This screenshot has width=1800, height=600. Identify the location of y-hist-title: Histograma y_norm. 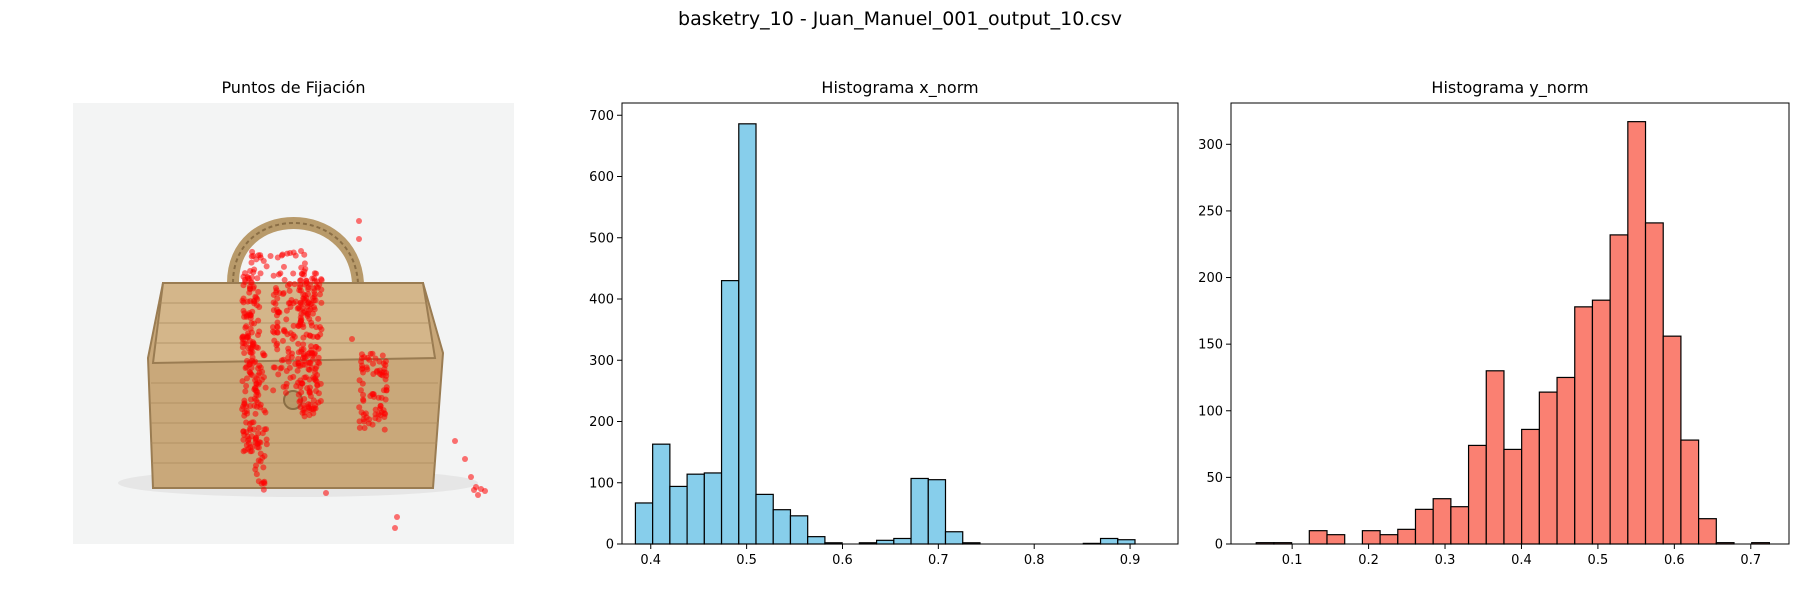
(1510, 87).